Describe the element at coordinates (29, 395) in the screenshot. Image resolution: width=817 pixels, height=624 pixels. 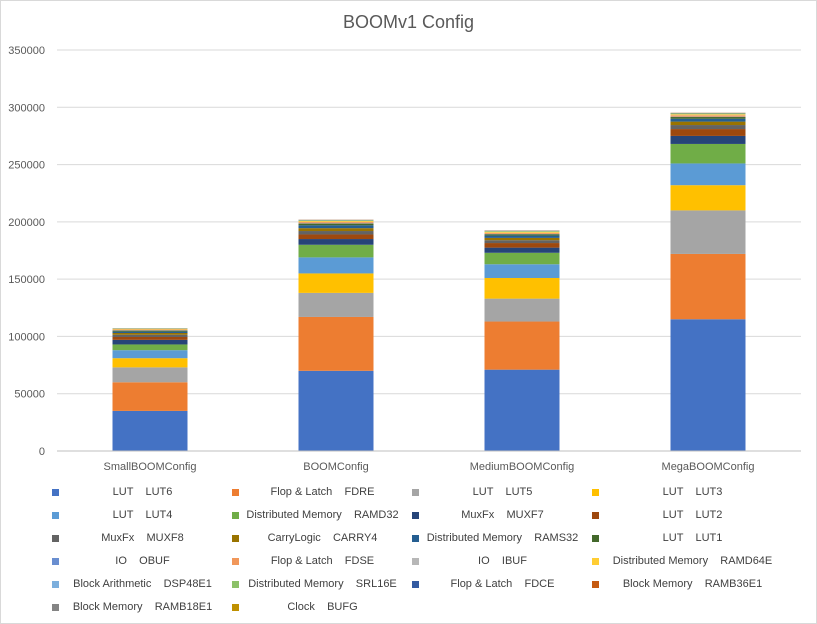
I see `y-tick-label: 50000` at that location.